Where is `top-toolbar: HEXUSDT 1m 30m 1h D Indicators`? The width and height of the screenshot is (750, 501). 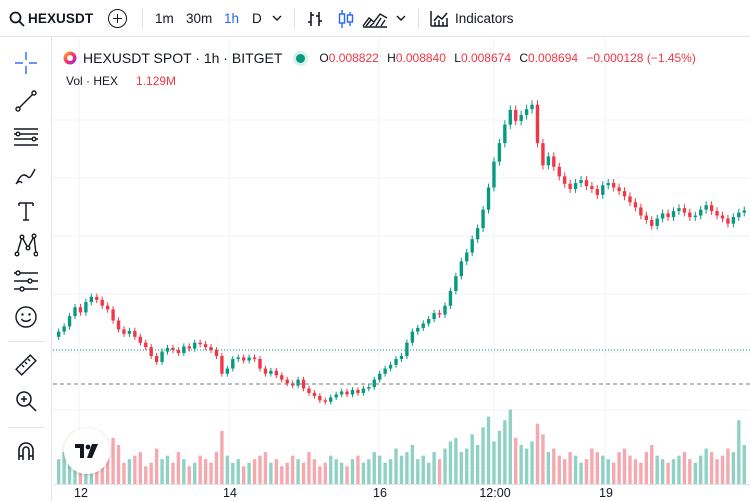 top-toolbar: HEXUSDT 1m 30m 1h D Indicators is located at coordinates (375, 18).